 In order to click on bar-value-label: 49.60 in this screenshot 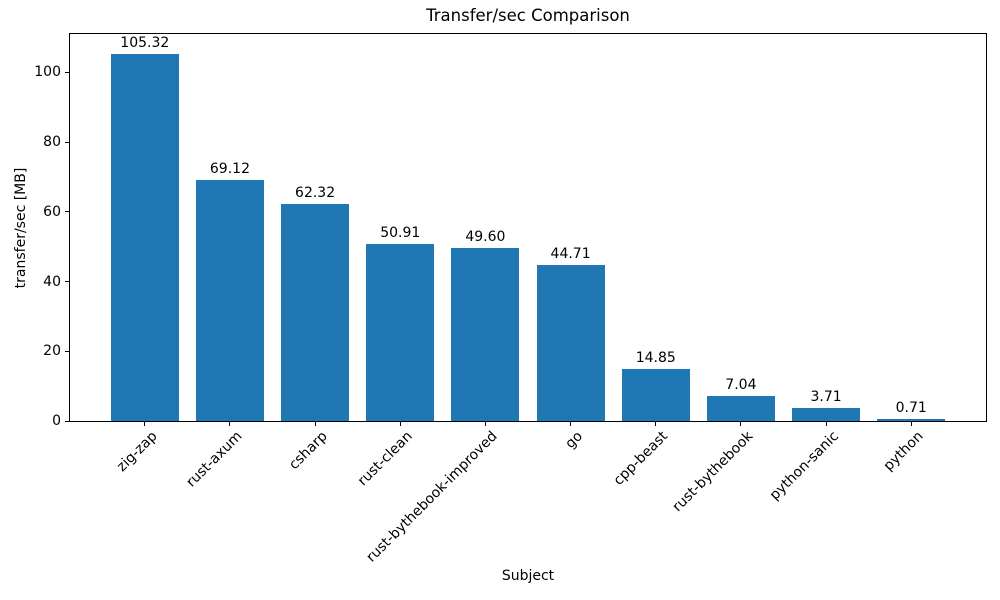, I will do `click(485, 237)`.